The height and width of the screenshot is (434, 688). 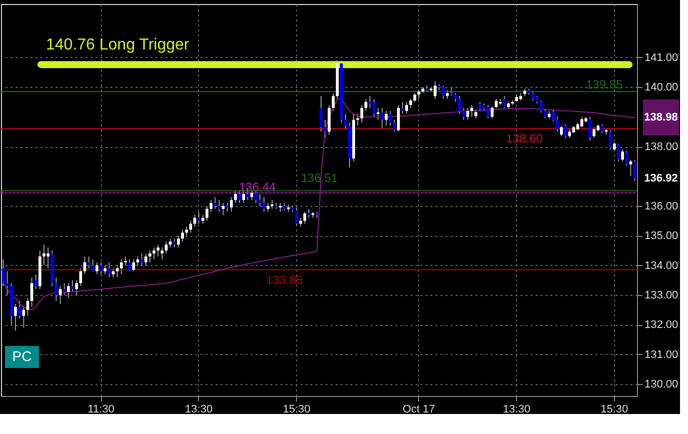 What do you see at coordinates (661, 58) in the screenshot?
I see `y-tick-label: 141.00` at bounding box center [661, 58].